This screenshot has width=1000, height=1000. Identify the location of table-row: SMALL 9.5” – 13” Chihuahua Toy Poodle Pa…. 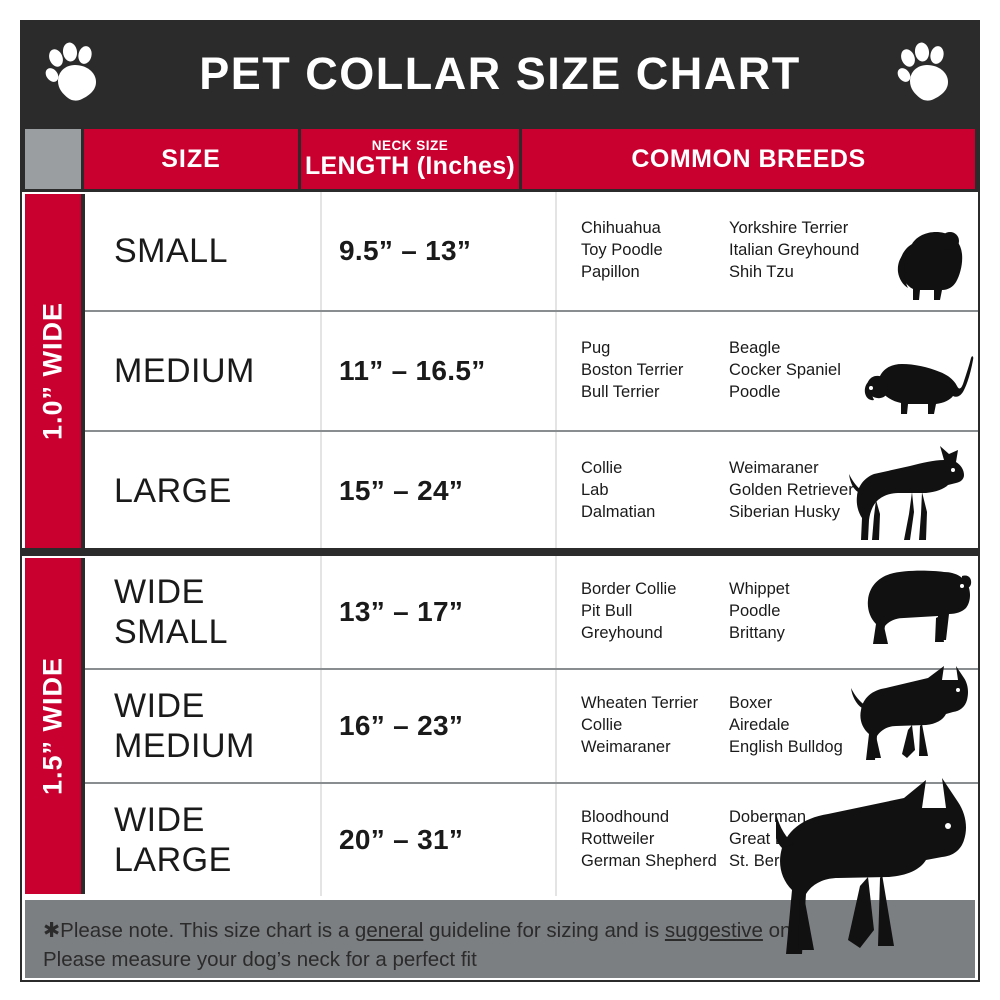
(531, 252).